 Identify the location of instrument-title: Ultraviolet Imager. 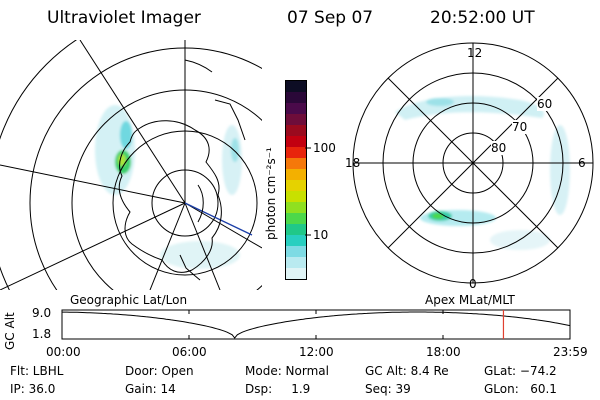
(124, 18).